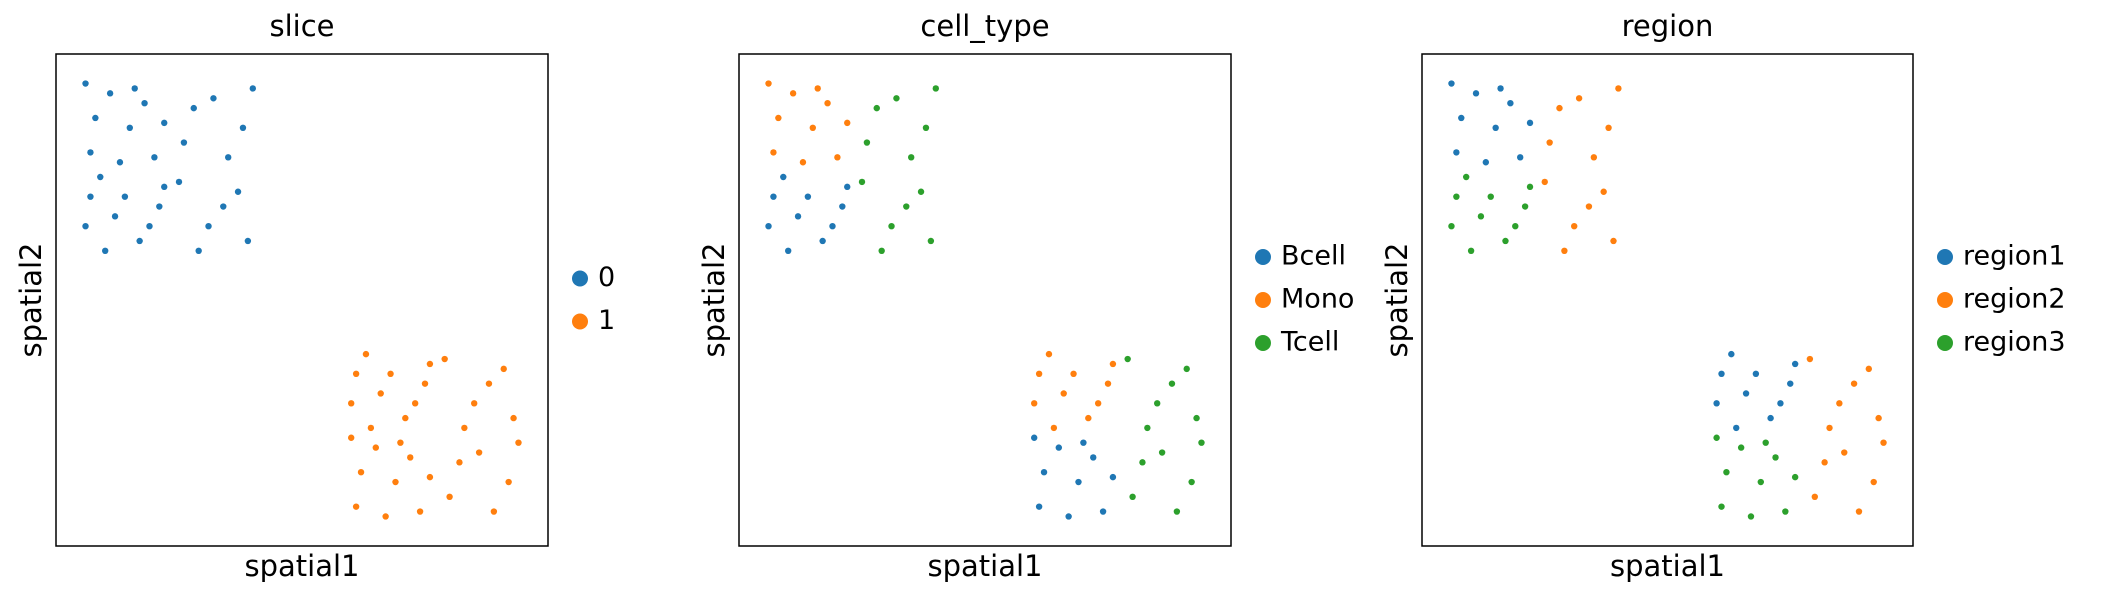  Describe the element at coordinates (714, 300) in the screenshot. I see `y-axis-label: spatial2` at that location.